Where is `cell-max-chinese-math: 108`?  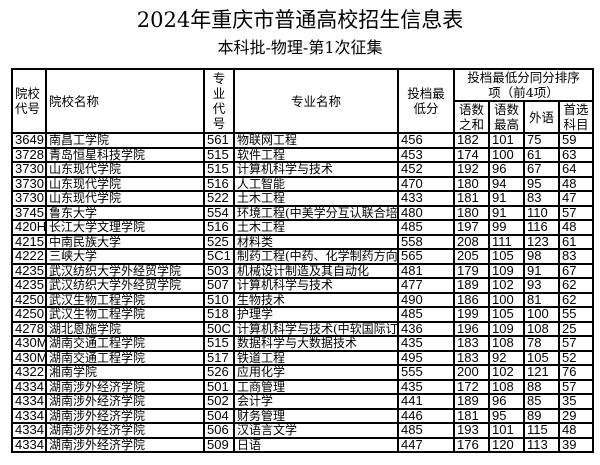
cell-max-chinese-math: 108 is located at coordinates (506, 386).